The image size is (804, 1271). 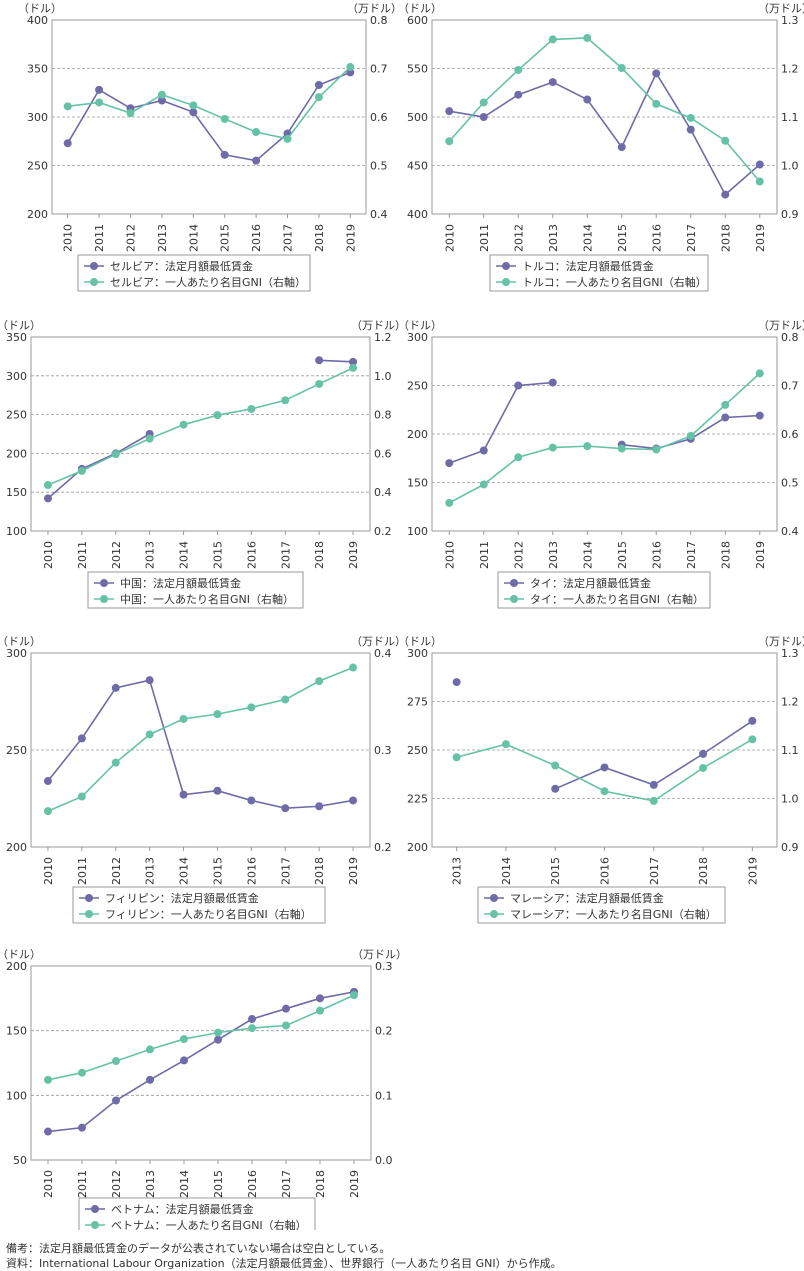 I want to click on left-tick-label: 200, so click(x=16, y=453).